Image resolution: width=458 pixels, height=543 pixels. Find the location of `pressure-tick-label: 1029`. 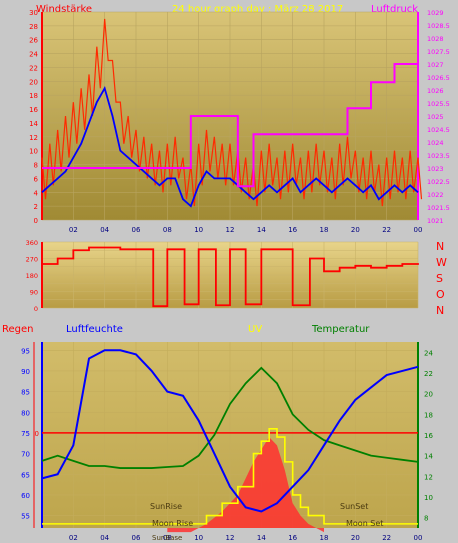

pressure-tick-label: 1029 is located at coordinates (435, 13).